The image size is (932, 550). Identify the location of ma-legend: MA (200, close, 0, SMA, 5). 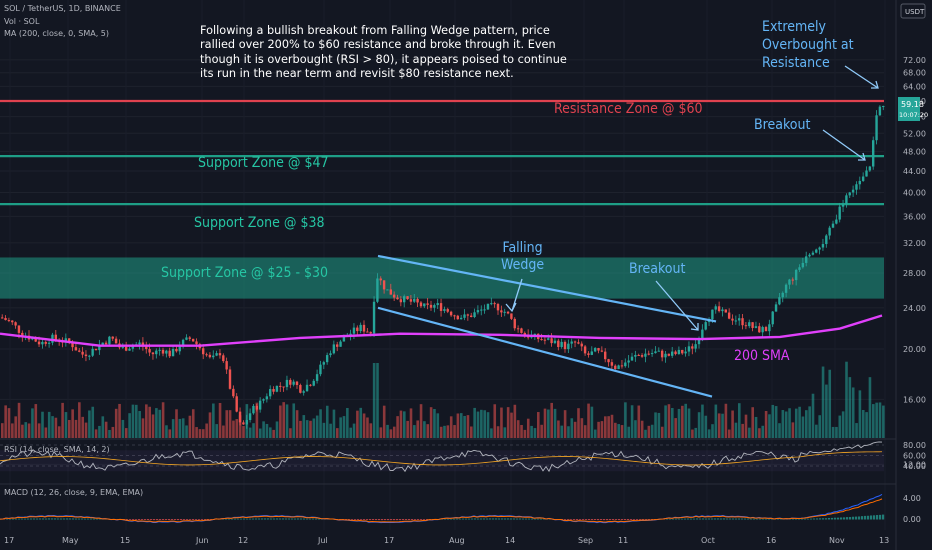
(57, 33).